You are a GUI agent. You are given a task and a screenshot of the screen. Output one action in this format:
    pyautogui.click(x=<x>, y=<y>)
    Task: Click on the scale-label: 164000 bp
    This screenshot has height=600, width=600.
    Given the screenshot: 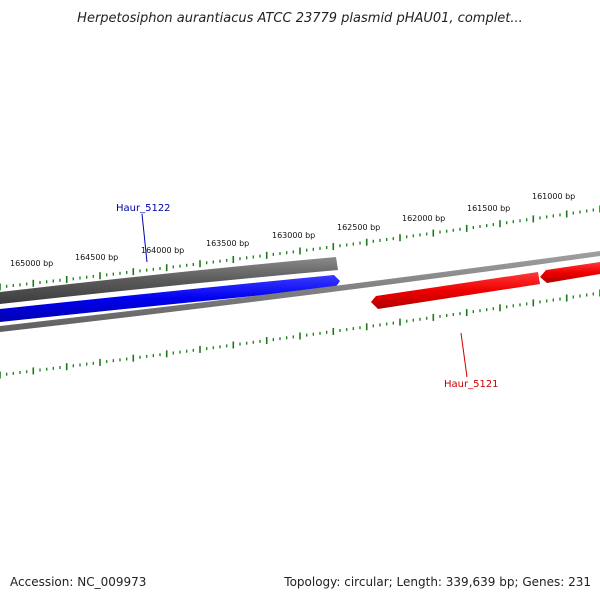 What is the action you would take?
    pyautogui.click(x=162, y=250)
    